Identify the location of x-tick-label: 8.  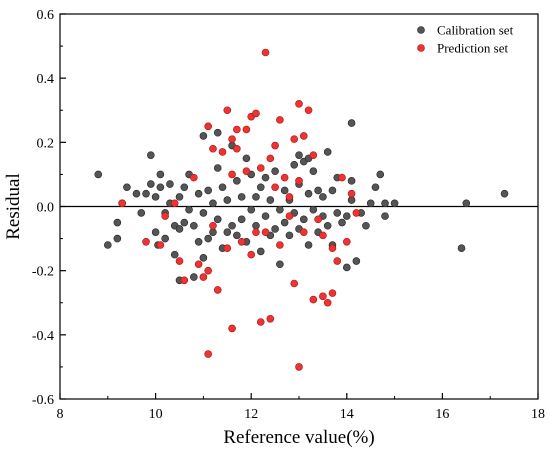
(60, 414).